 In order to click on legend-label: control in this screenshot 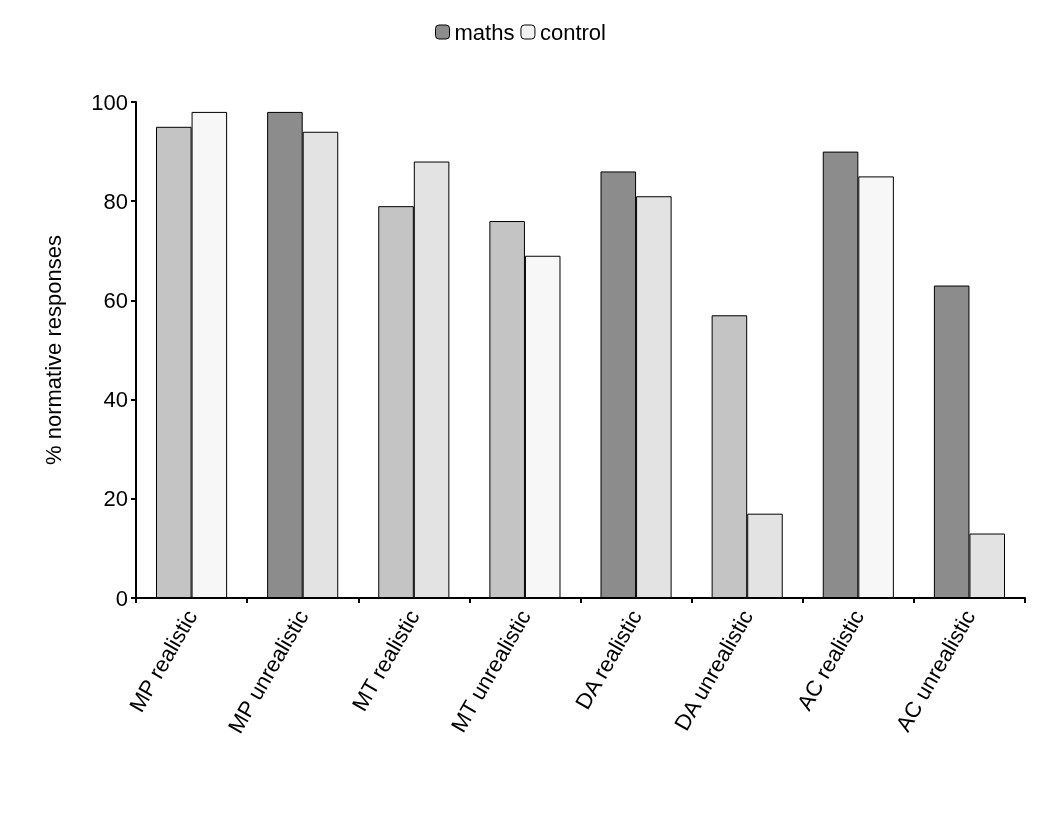, I will do `click(572, 32)`.